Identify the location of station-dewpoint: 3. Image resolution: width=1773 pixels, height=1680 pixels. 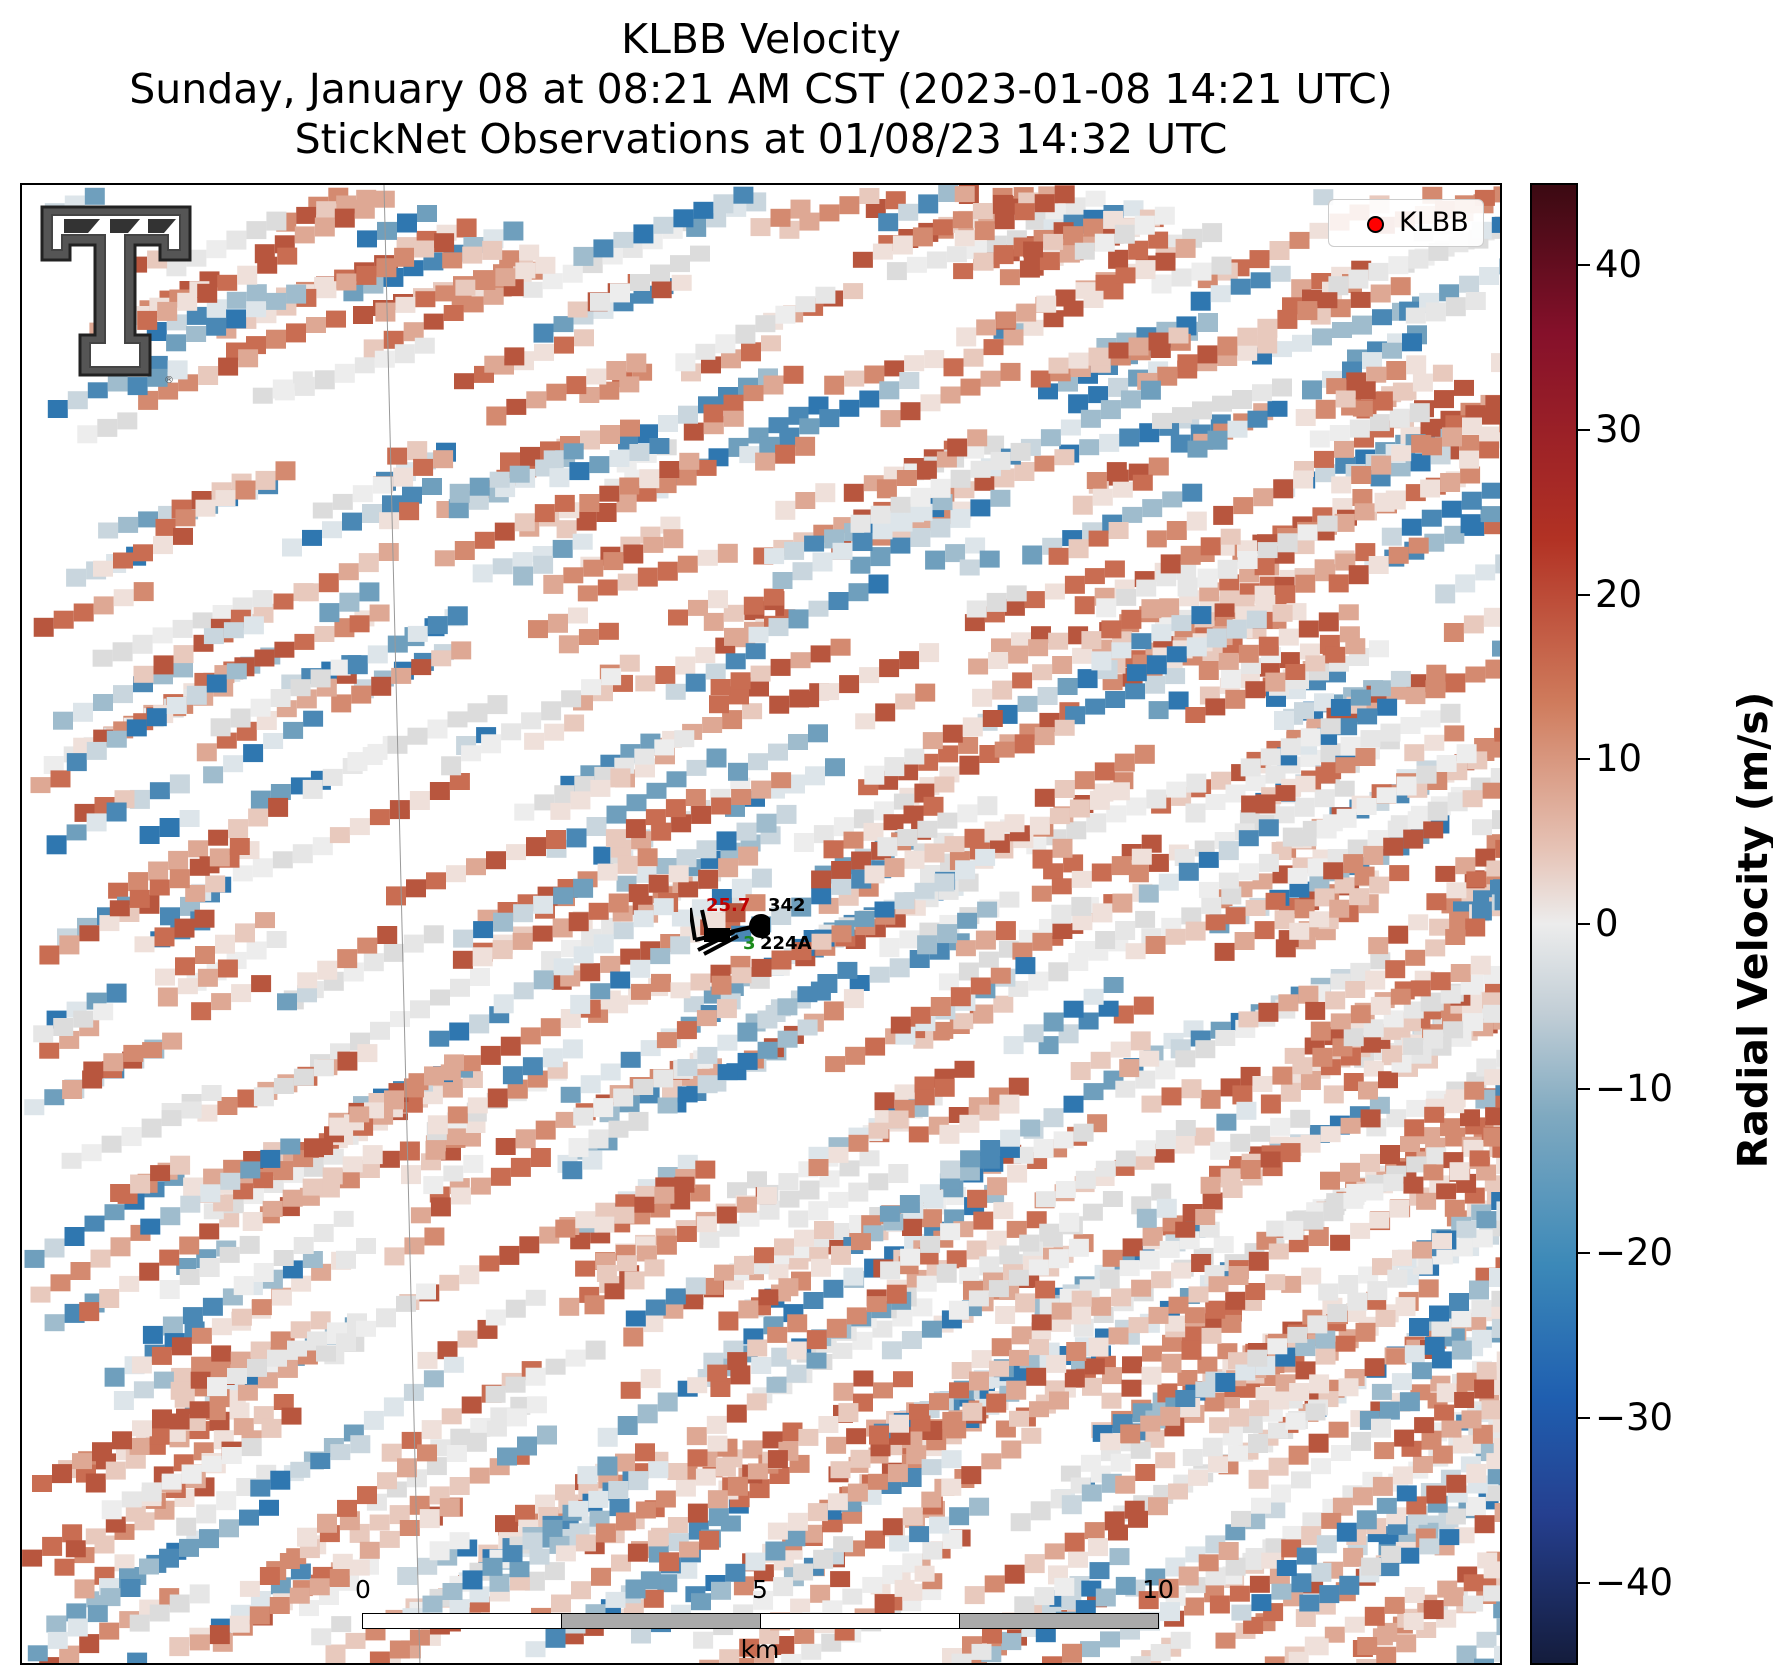
(749, 943).